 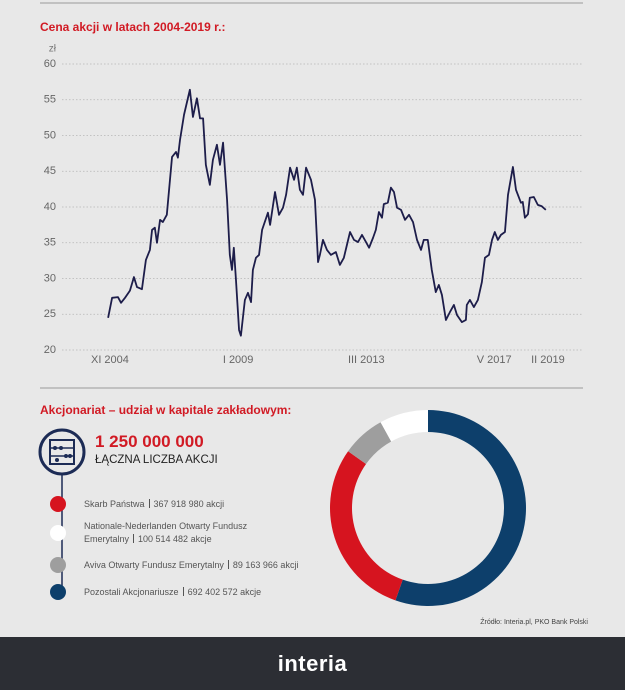 What do you see at coordinates (534, 621) in the screenshot?
I see `source: Źródło: Interia.pl, PKO Bank Polski` at bounding box center [534, 621].